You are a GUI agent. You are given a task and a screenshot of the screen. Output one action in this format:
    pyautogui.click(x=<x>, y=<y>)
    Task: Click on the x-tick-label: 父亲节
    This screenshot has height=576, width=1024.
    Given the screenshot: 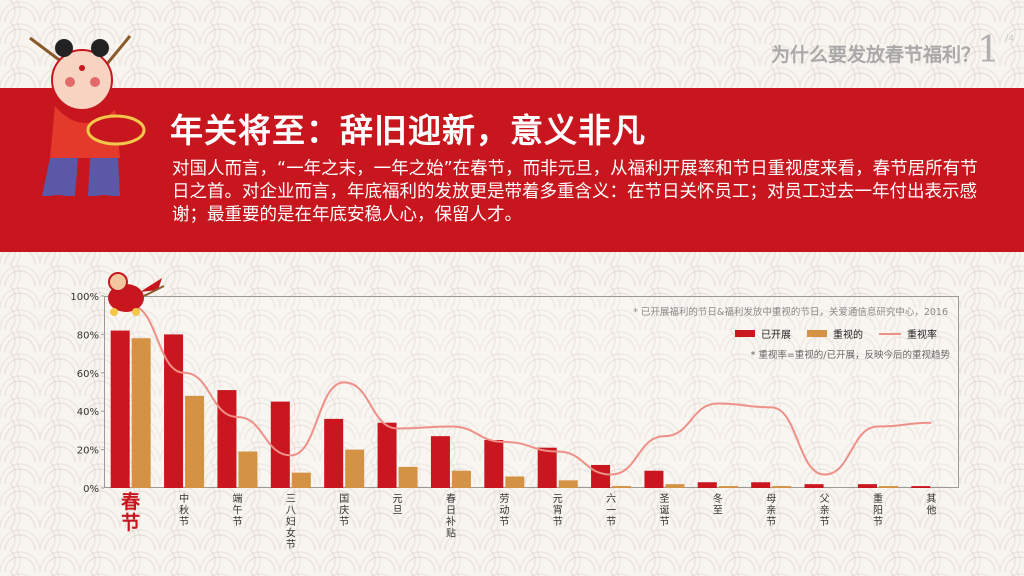 What is the action you would take?
    pyautogui.click(x=825, y=510)
    